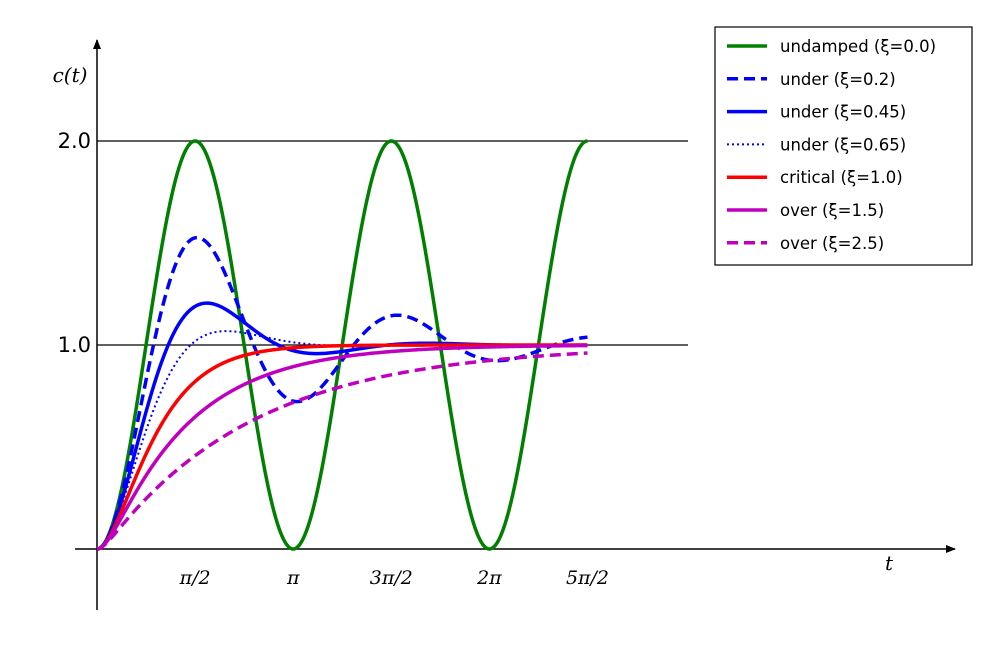 This screenshot has height=650, width=1000. I want to click on y-axis-label: c(t), so click(70, 75).